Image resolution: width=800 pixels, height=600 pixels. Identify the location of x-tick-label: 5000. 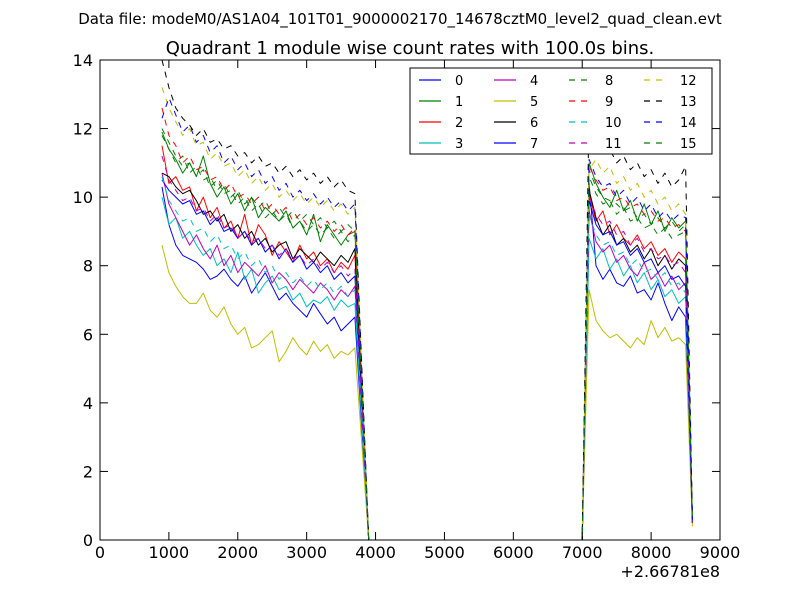
(444, 552).